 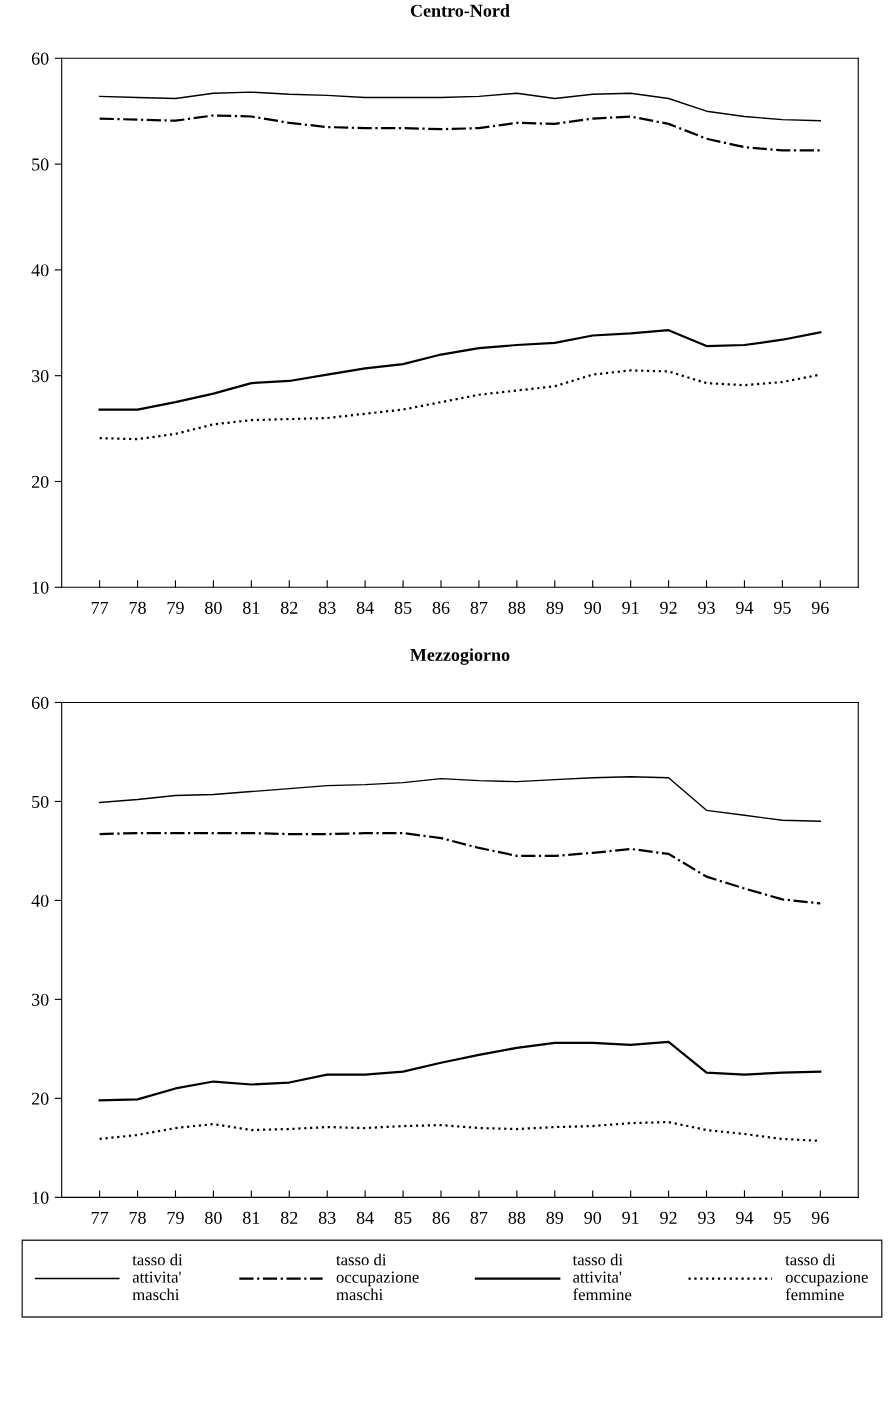 What do you see at coordinates (826, 1277) in the screenshot?
I see `legend-label: tasso di occupazione femmine` at bounding box center [826, 1277].